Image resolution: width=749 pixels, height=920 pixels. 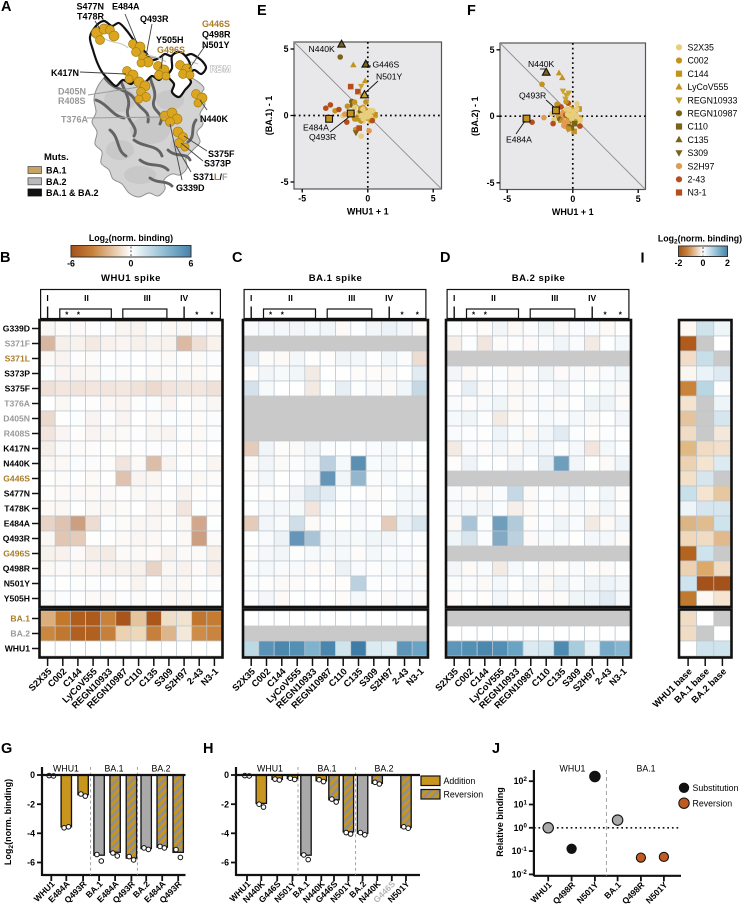 I want to click on svg-text: S477N, so click(x=90, y=7).